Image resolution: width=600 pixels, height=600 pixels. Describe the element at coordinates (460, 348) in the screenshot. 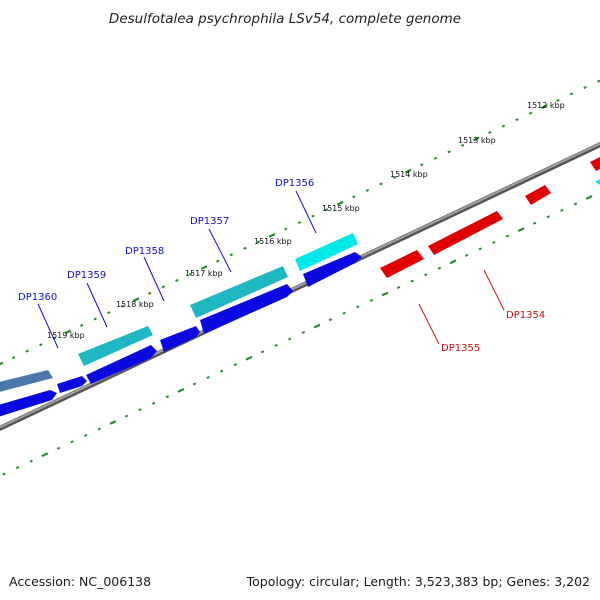

I see `gene-label-dp1355: DP1355` at that location.